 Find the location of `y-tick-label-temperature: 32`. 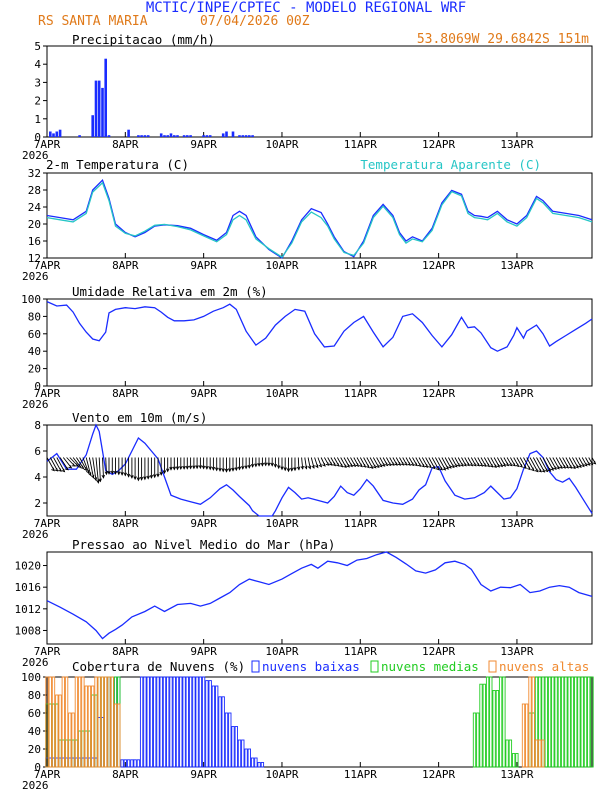

y-tick-label-temperature: 32 is located at coordinates (34, 173).